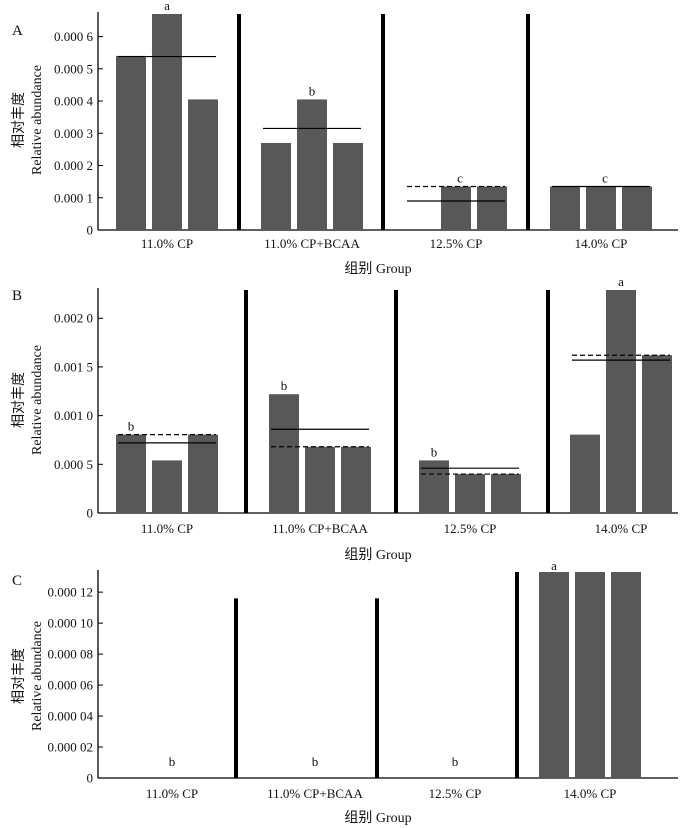  What do you see at coordinates (71, 747) in the screenshot?
I see `y-tick-label: 0.000 02` at bounding box center [71, 747].